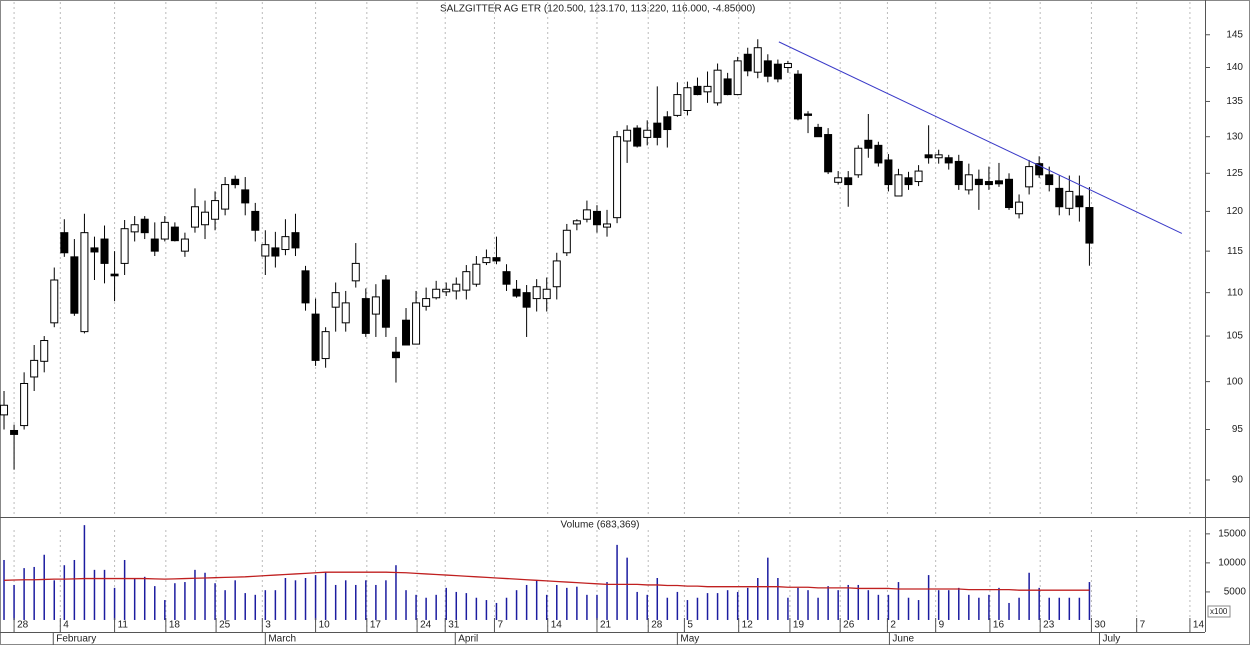 The height and width of the screenshot is (645, 1250). I want to click on y-tick-label: 130, so click(1234, 136).